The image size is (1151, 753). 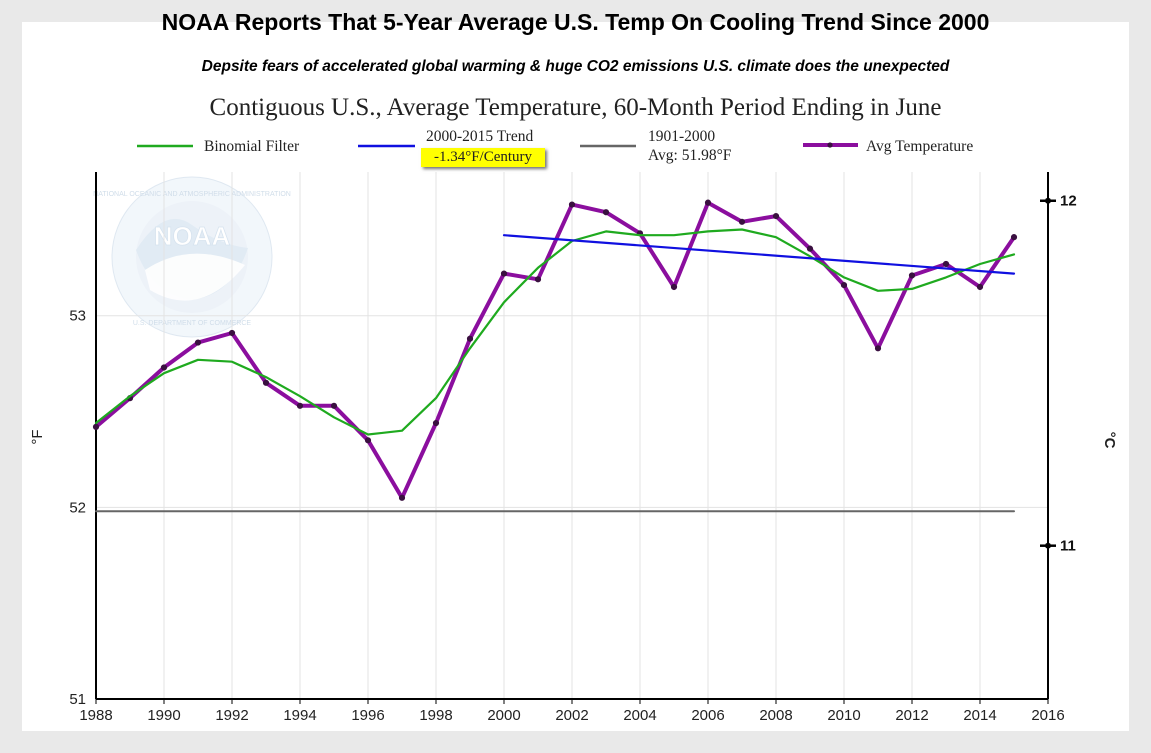 What do you see at coordinates (435, 715) in the screenshot?
I see `x-tick-label: 1998` at bounding box center [435, 715].